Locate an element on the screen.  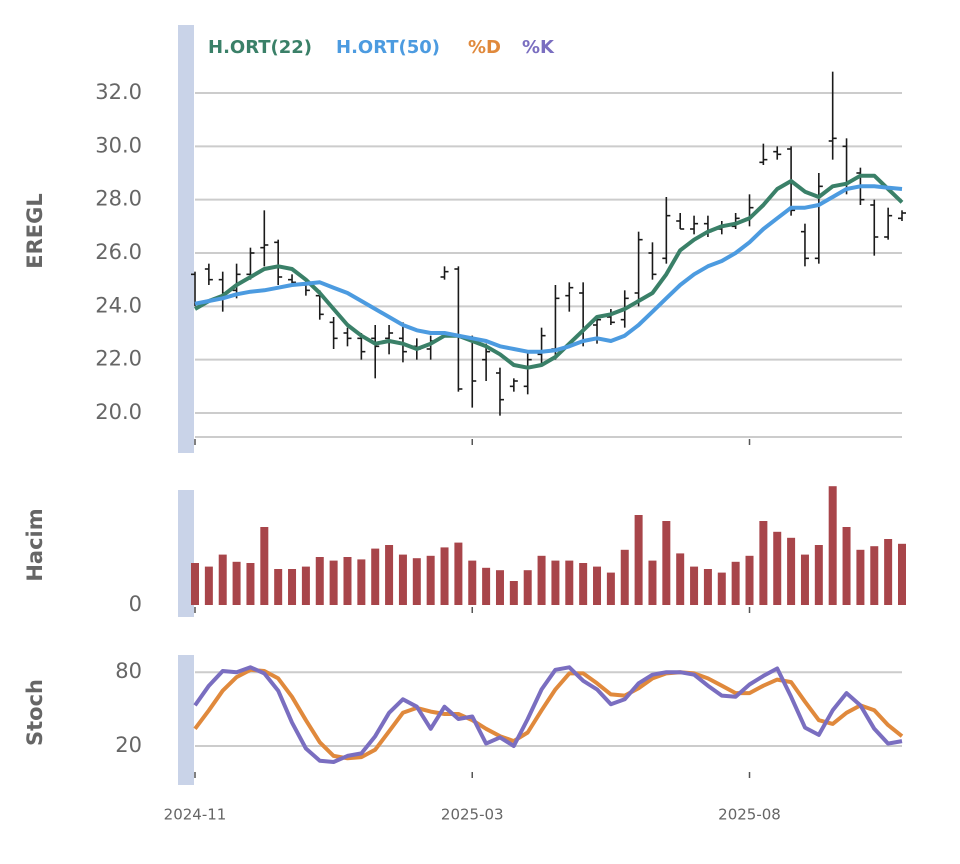
legend-entry: %D is located at coordinates (484, 47).